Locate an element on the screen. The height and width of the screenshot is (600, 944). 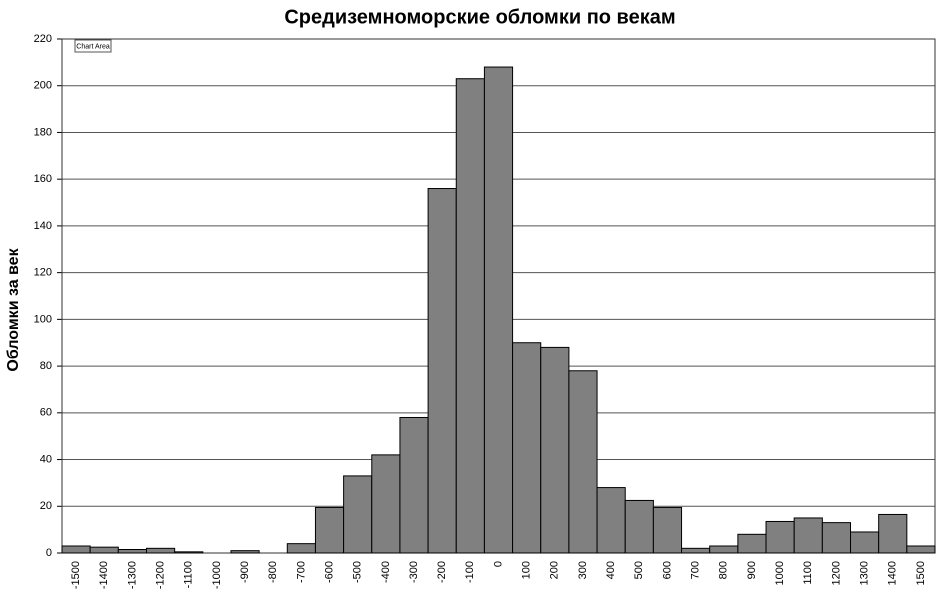
tooltip: Chart Area is located at coordinates (93, 46).